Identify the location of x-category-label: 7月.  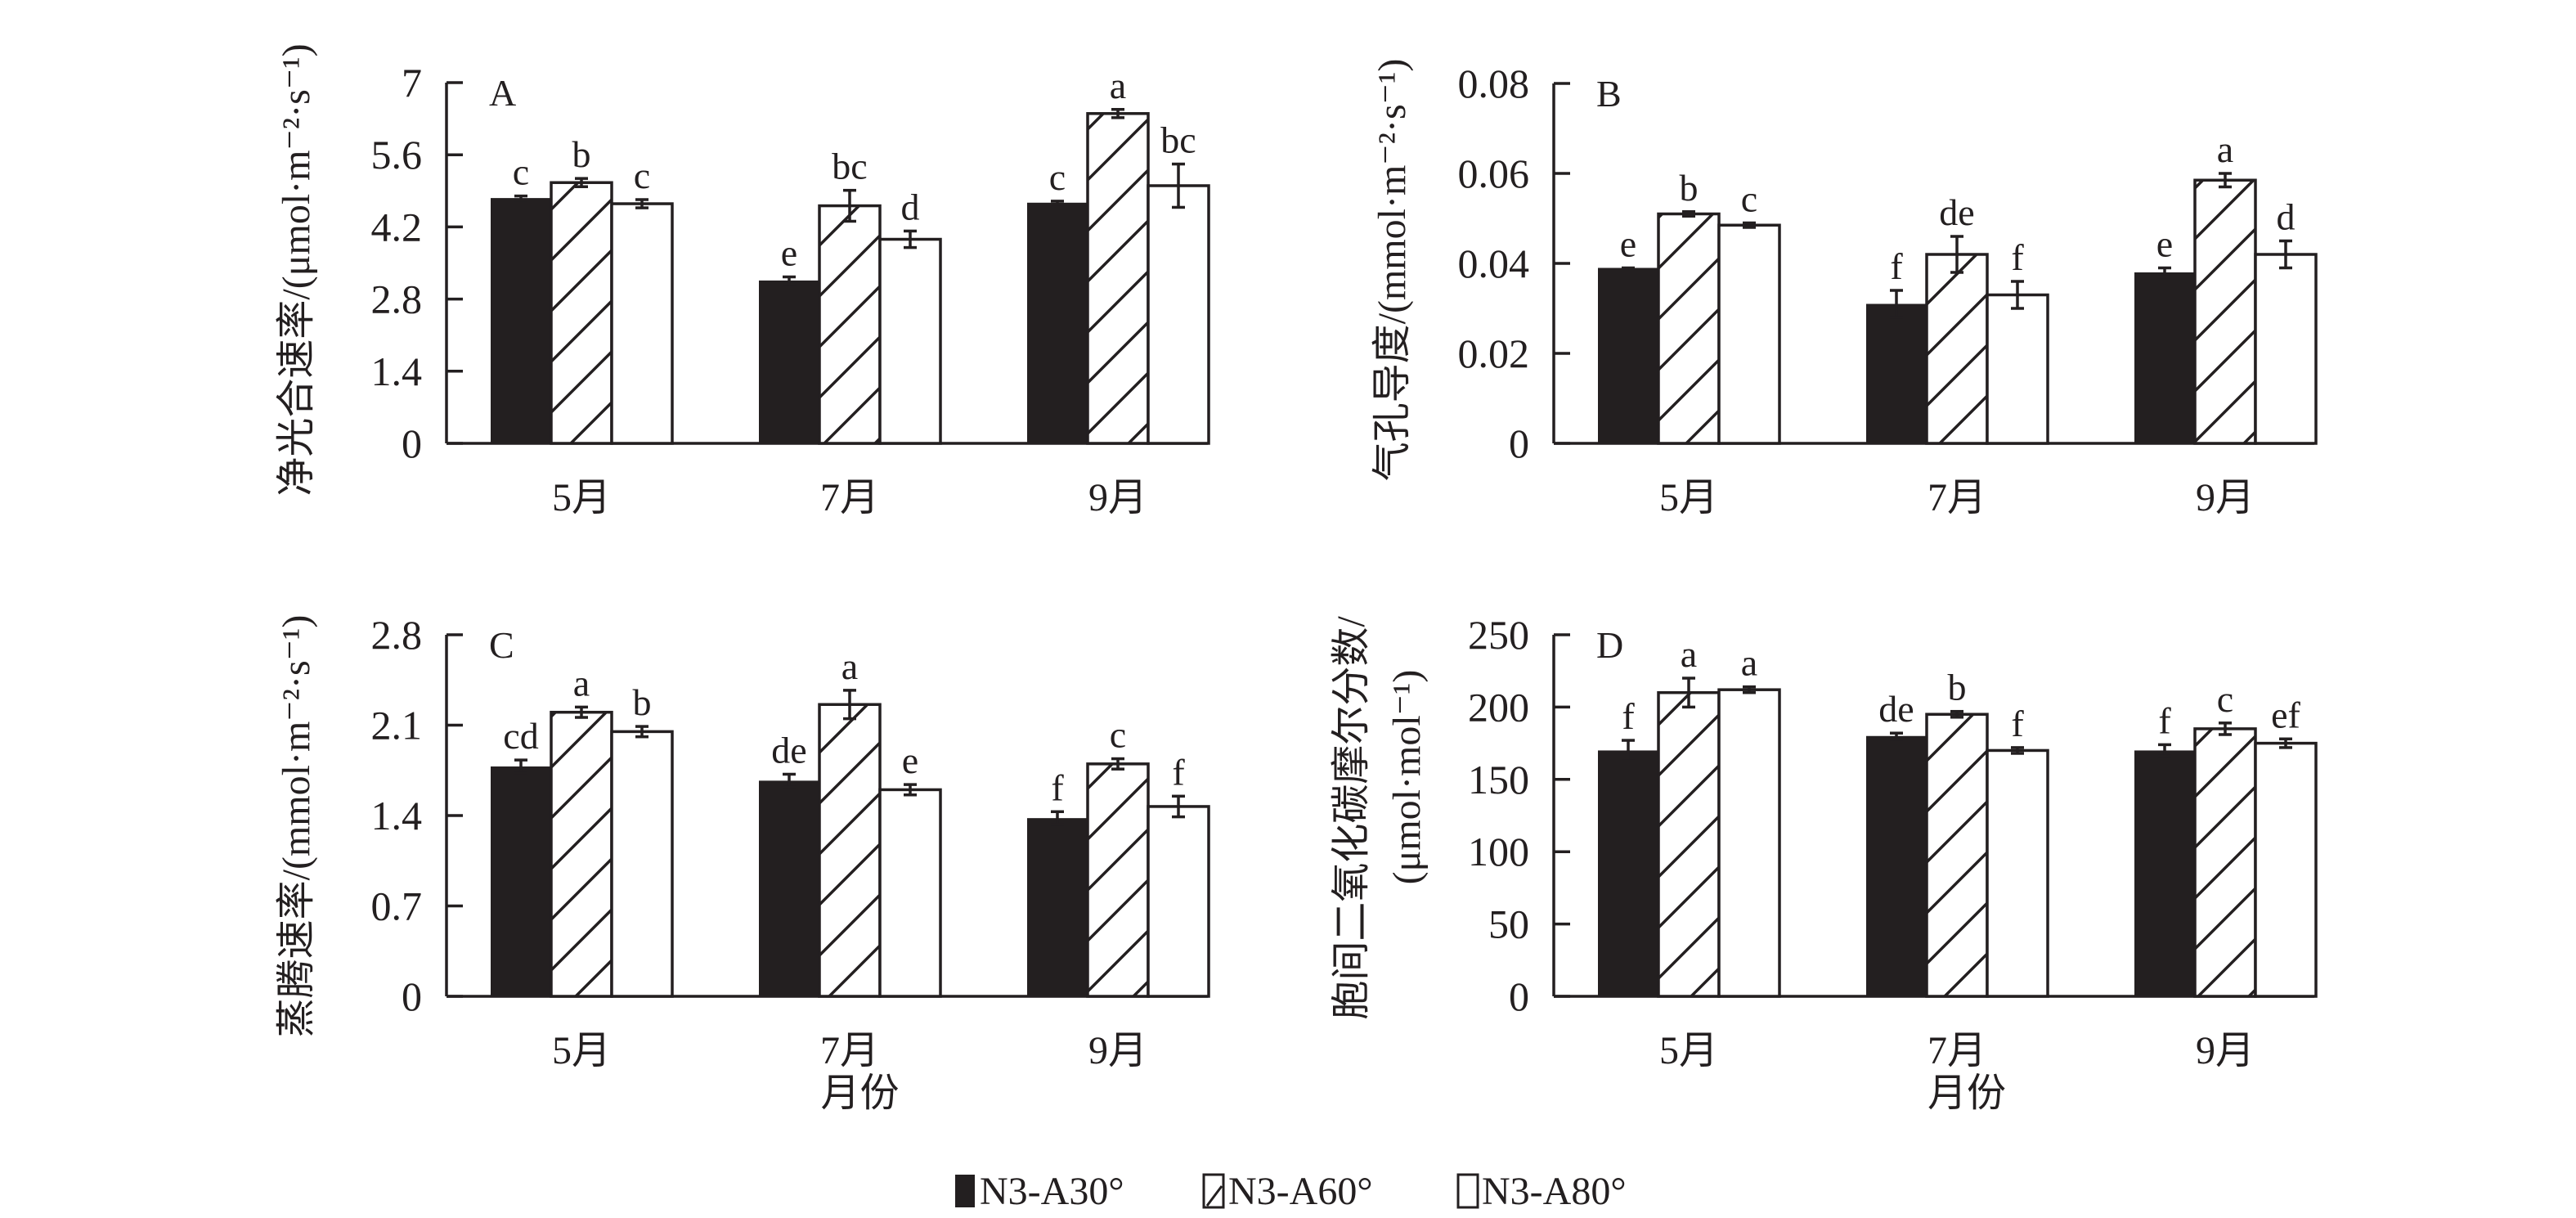
(1957, 497).